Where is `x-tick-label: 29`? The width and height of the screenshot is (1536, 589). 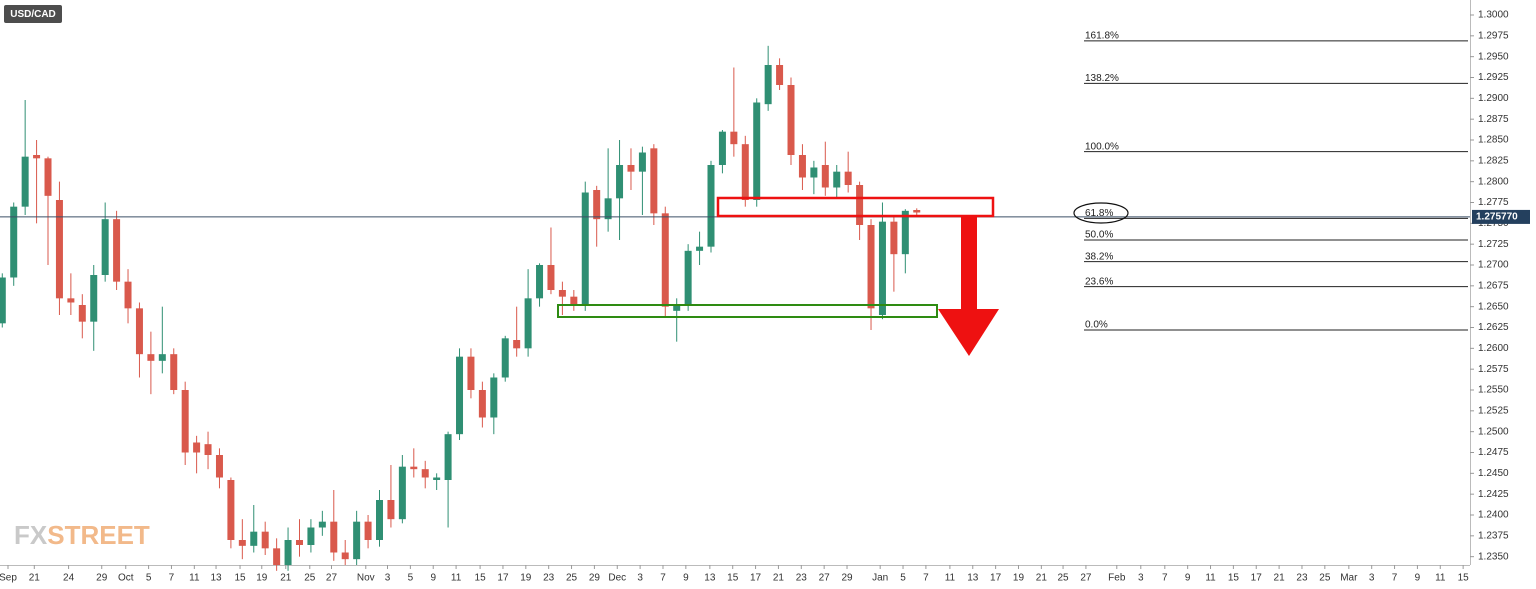 x-tick-label: 29 is located at coordinates (595, 578).